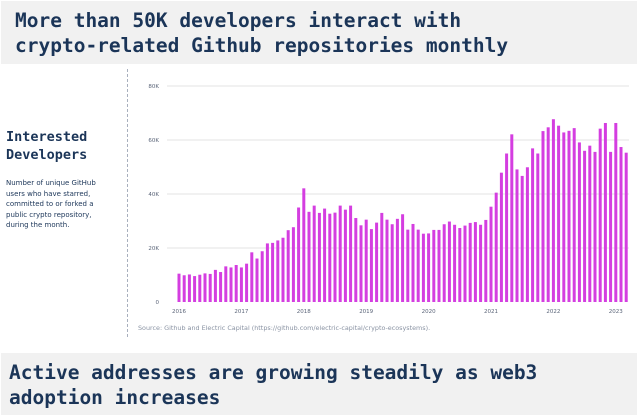  I want to click on chart-side-title: Interested Developers, so click(46, 146).